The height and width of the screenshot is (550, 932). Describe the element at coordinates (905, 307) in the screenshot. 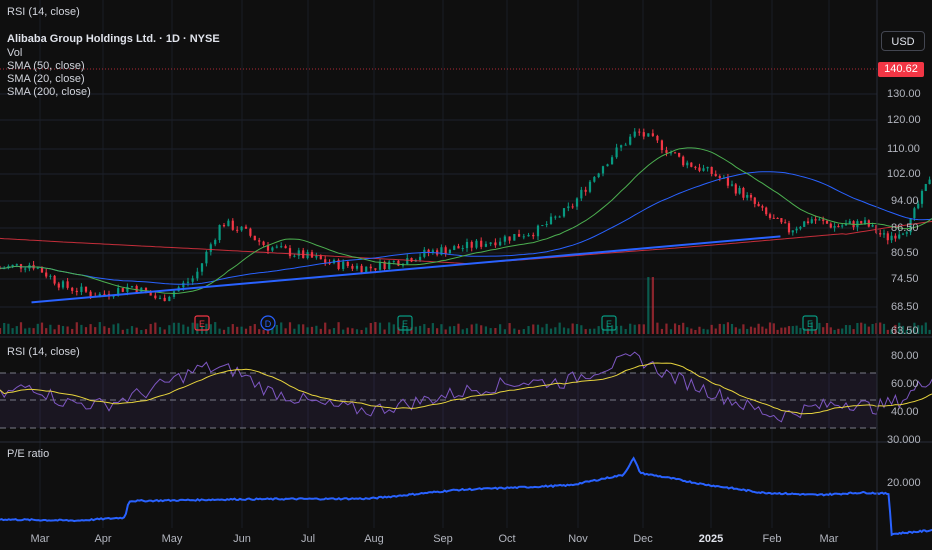

I see `price-tick: 68.50` at that location.